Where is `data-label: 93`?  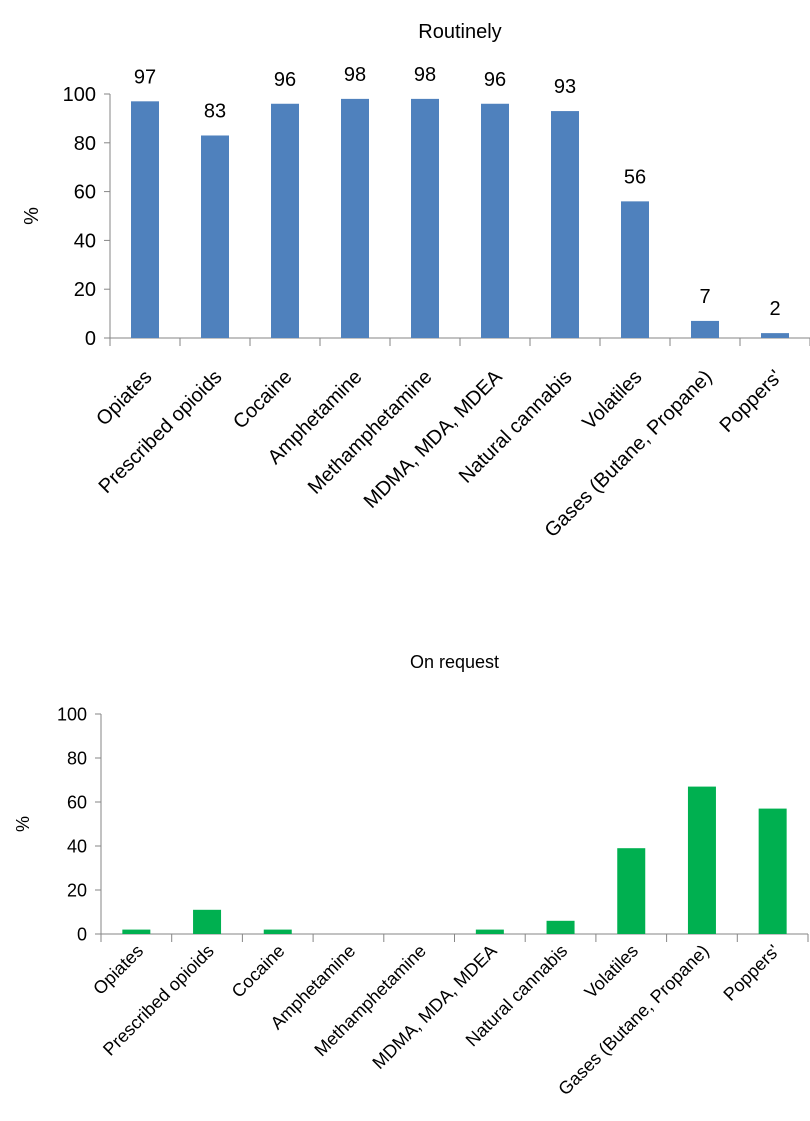
data-label: 93 is located at coordinates (565, 87).